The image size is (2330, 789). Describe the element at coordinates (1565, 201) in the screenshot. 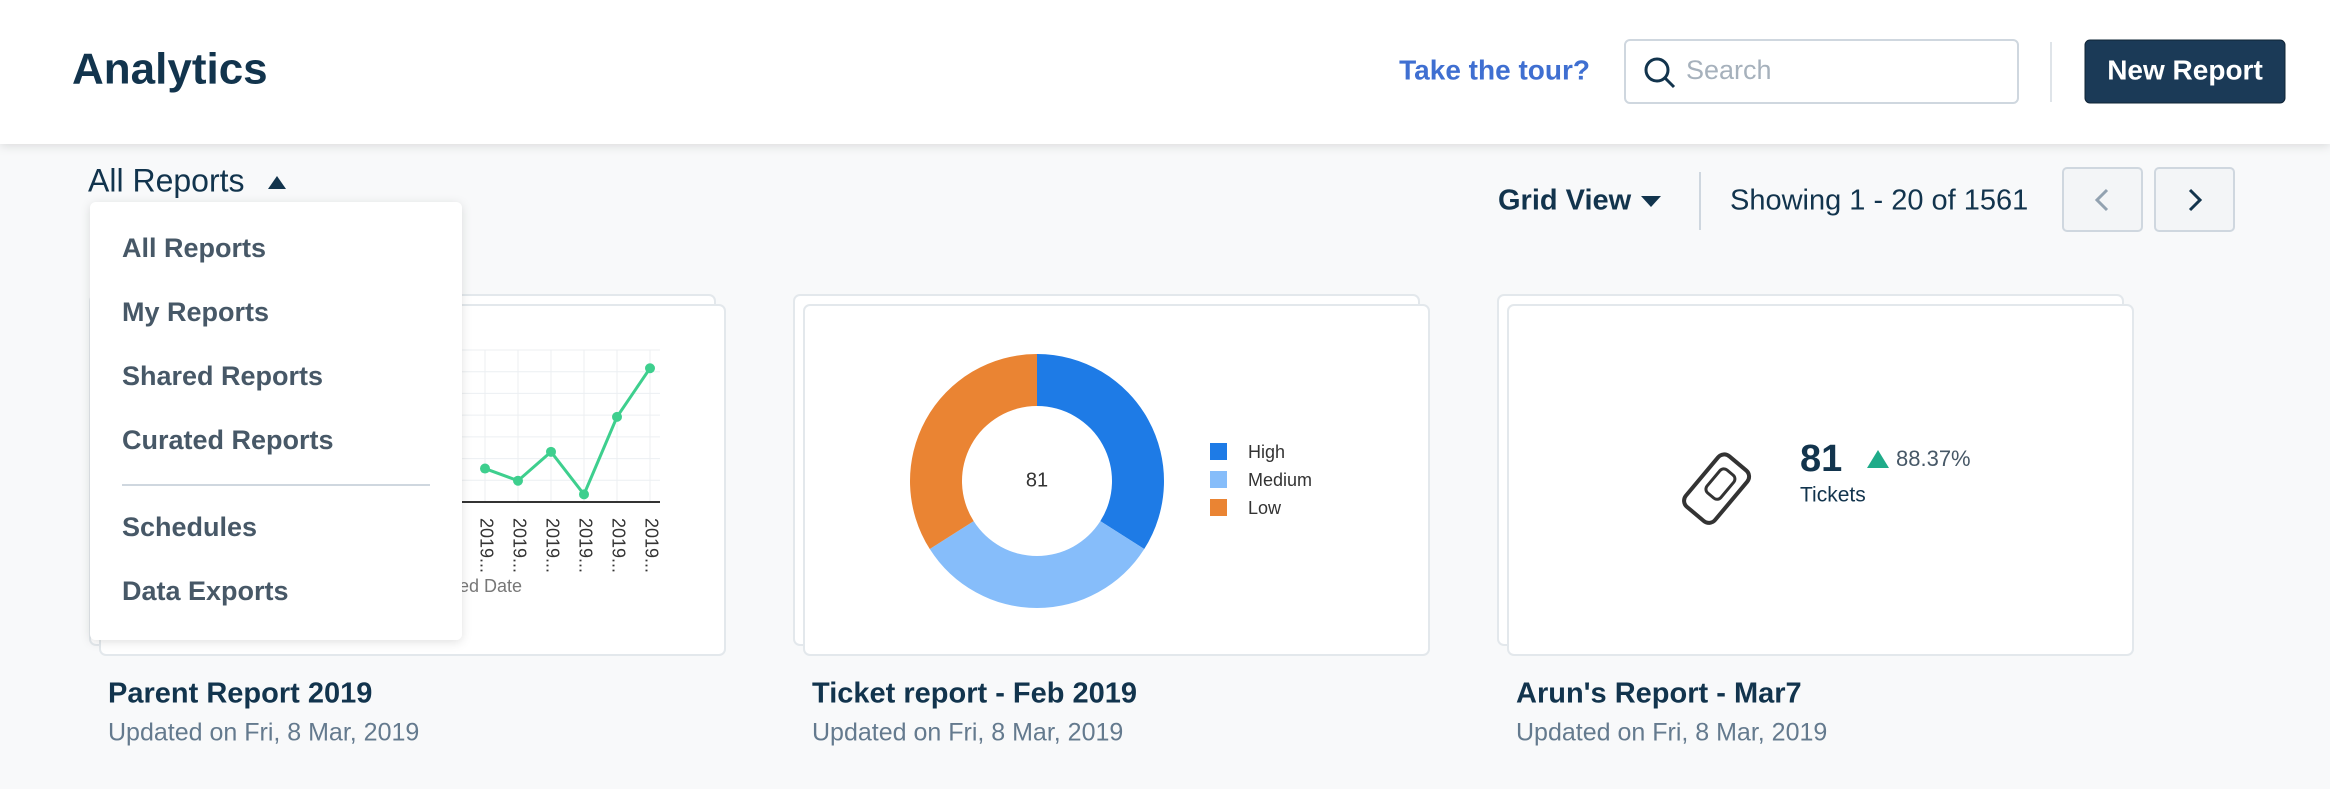

I see `view-toggle: Grid View` at that location.